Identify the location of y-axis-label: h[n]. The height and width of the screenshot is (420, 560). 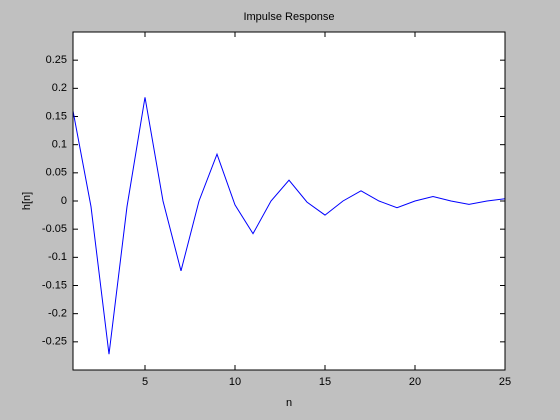
(27, 201).